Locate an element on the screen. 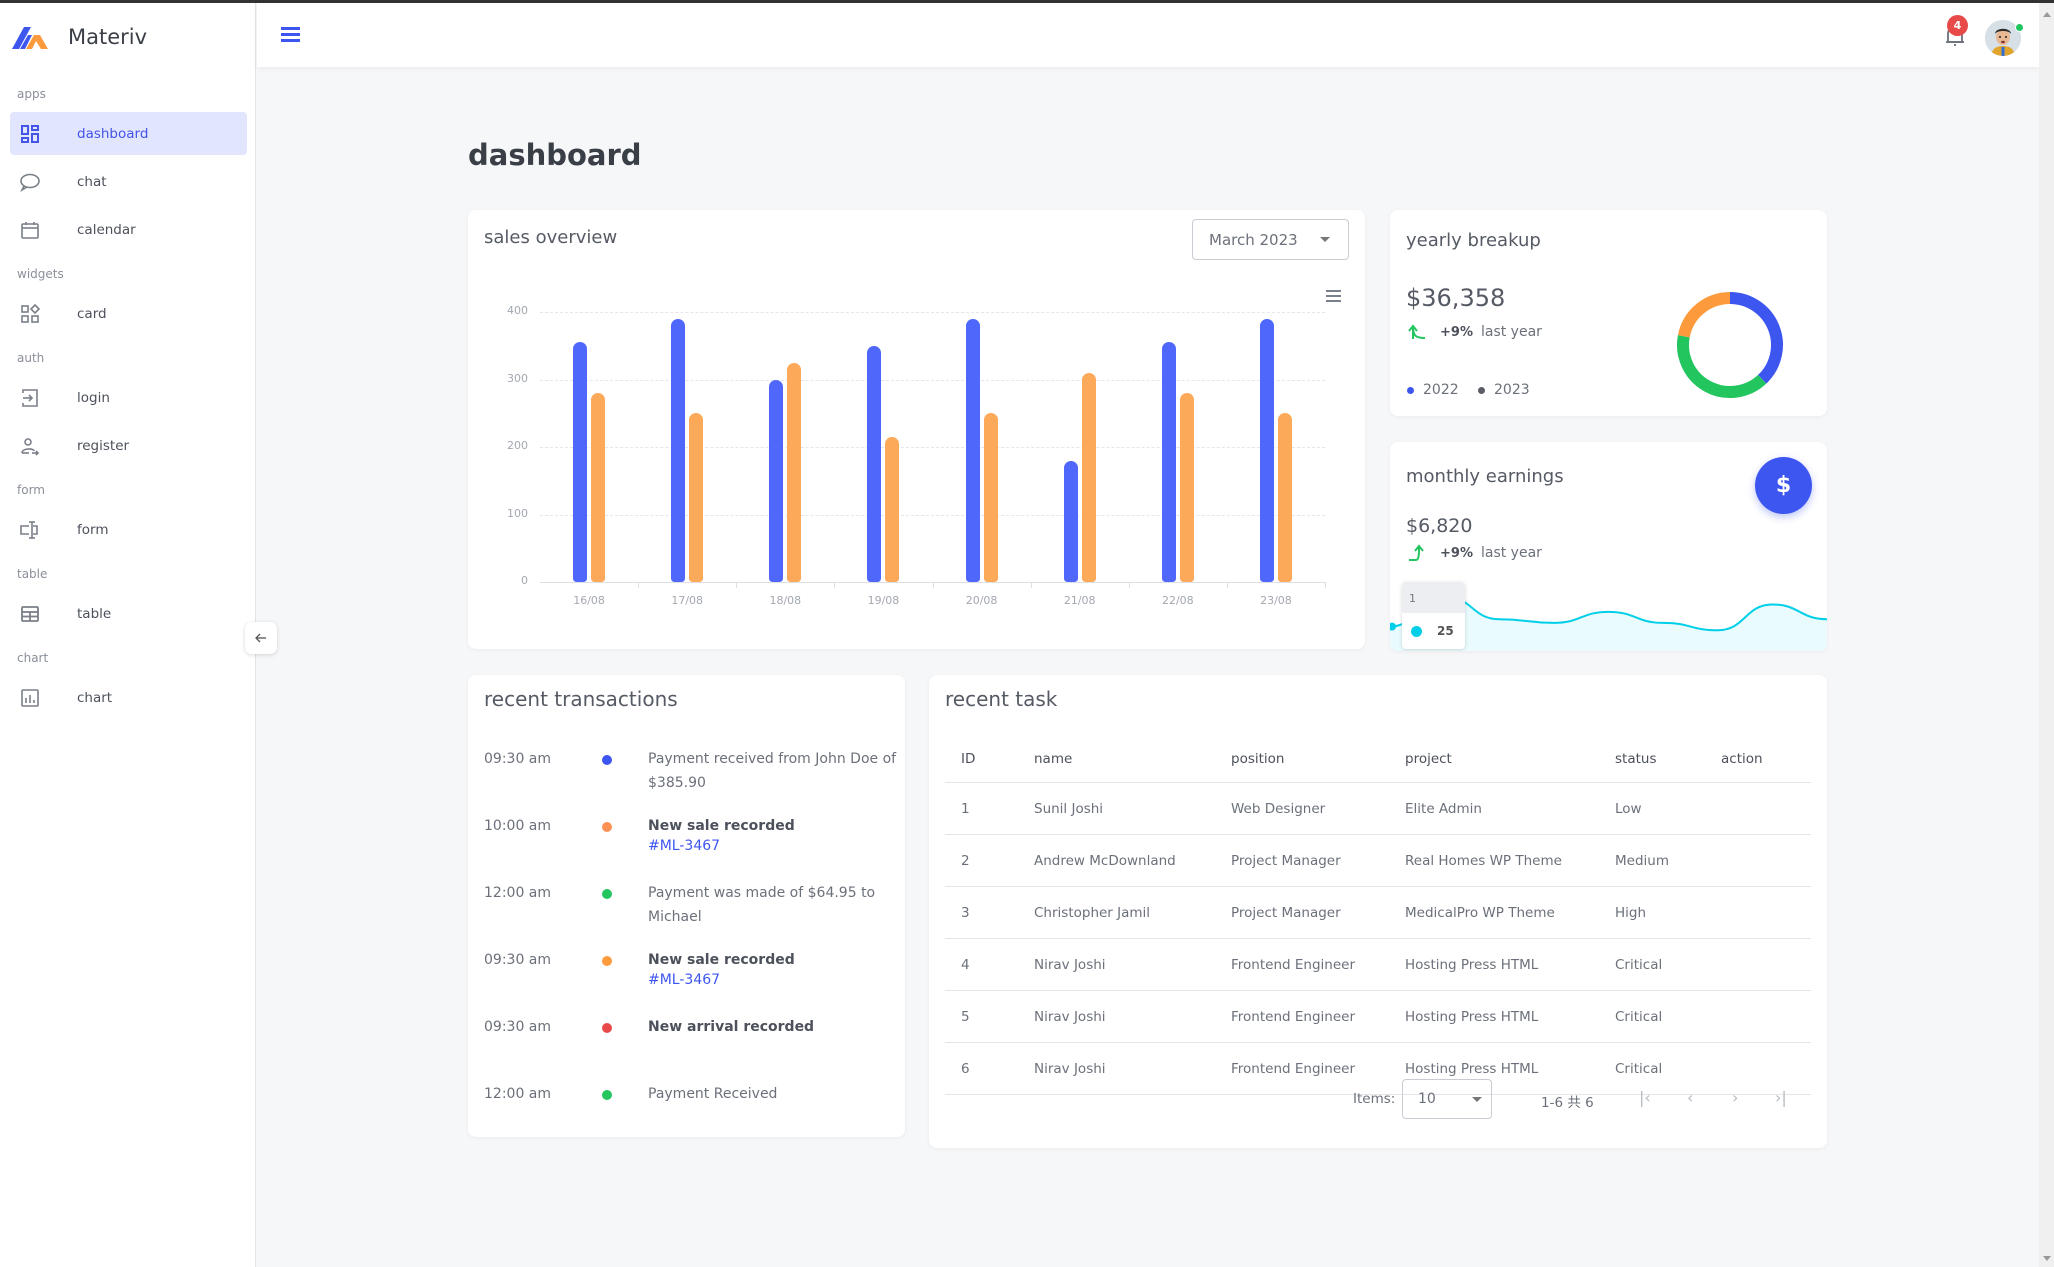  sidebar-item-register: register is located at coordinates (128, 445).